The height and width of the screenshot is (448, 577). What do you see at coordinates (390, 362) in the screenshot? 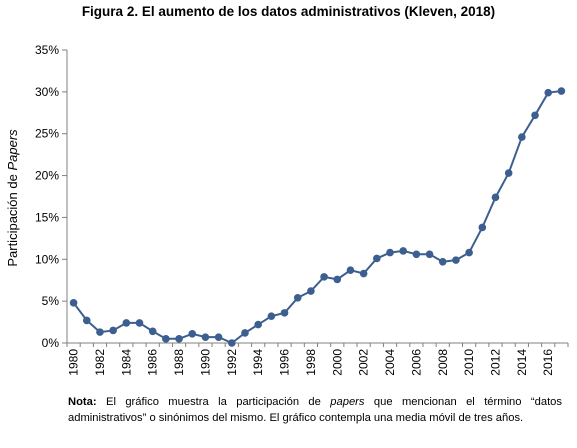
I see `x-tick-label: 2004` at bounding box center [390, 362].